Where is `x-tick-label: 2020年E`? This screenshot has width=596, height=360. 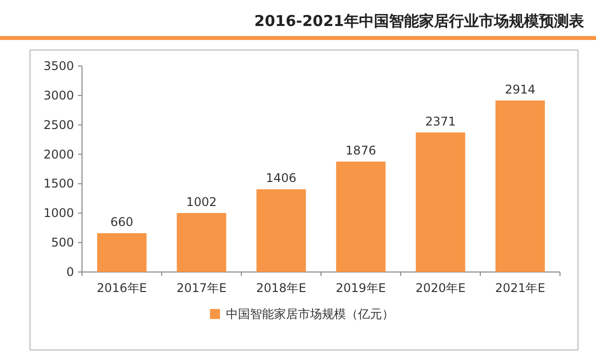
x-tick-label: 2020年E is located at coordinates (440, 288).